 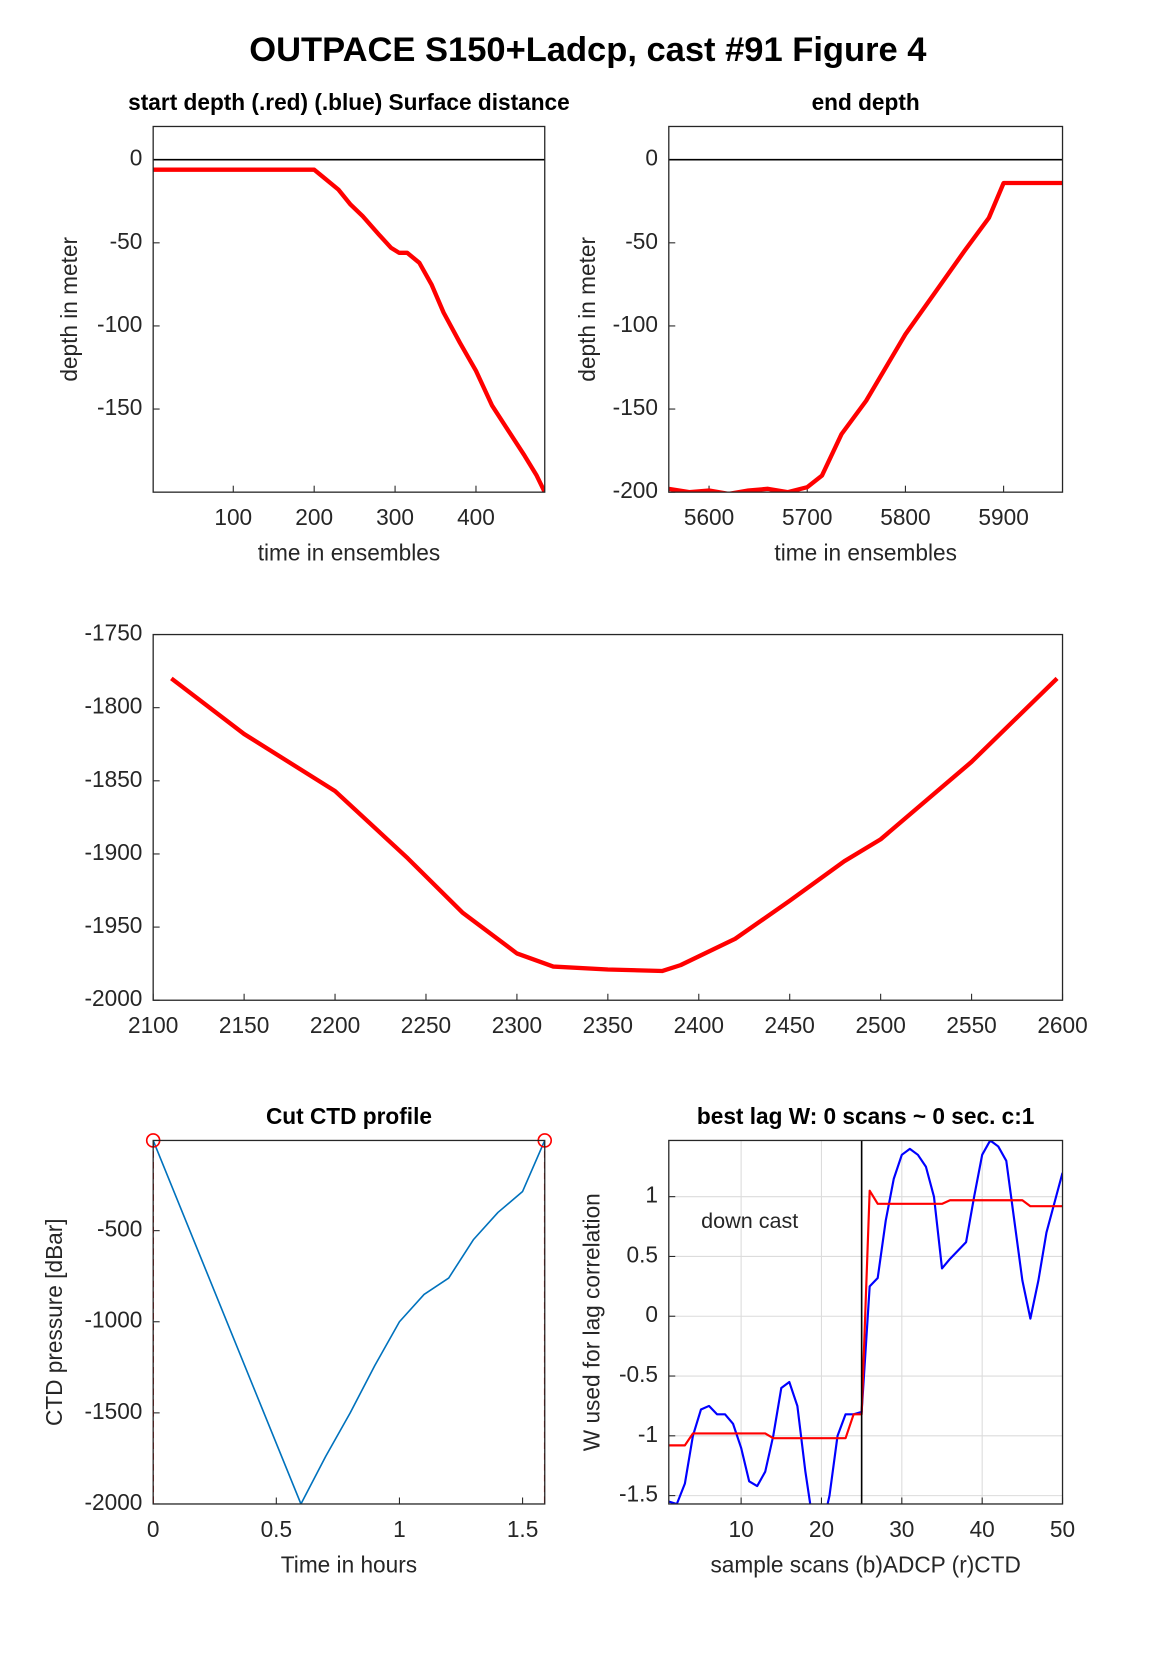 What do you see at coordinates (638, 1494) in the screenshot?
I see `y-tick-label: -1.5` at bounding box center [638, 1494].